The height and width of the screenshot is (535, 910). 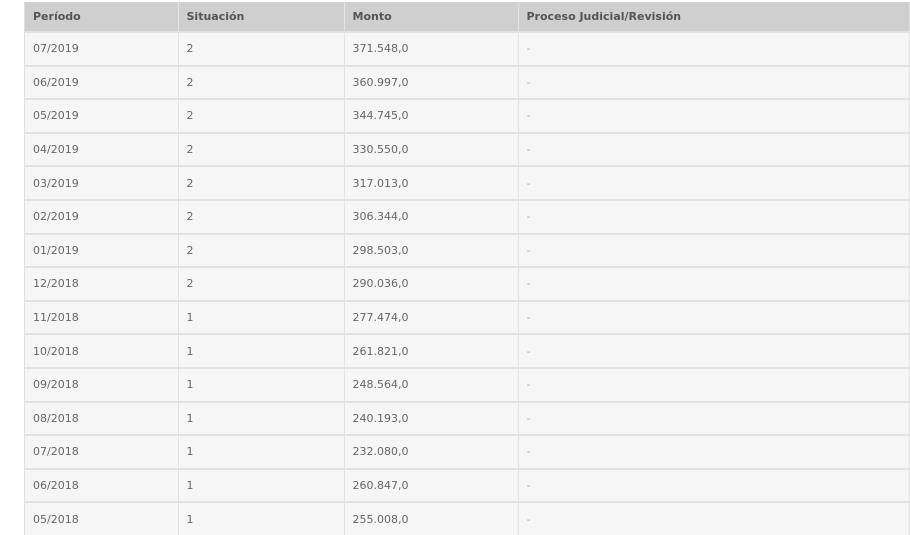 I want to click on table-row: 12/2018 2 290.036,0-, so click(x=467, y=283).